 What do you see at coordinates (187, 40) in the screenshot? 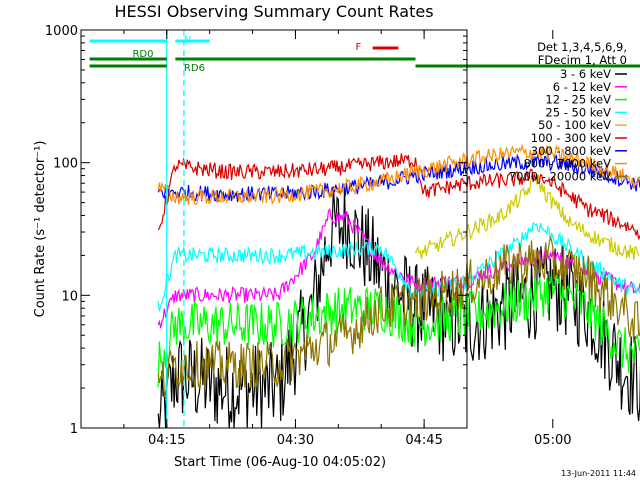
I see `flag-n-label: N` at bounding box center [187, 40].